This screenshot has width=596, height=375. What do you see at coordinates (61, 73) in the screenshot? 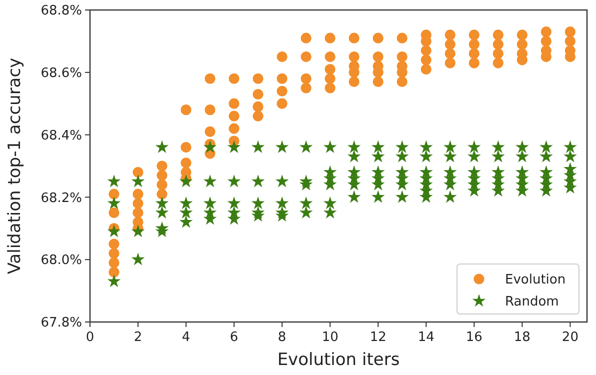
I see `y-tick-label: 68.6%` at bounding box center [61, 73].